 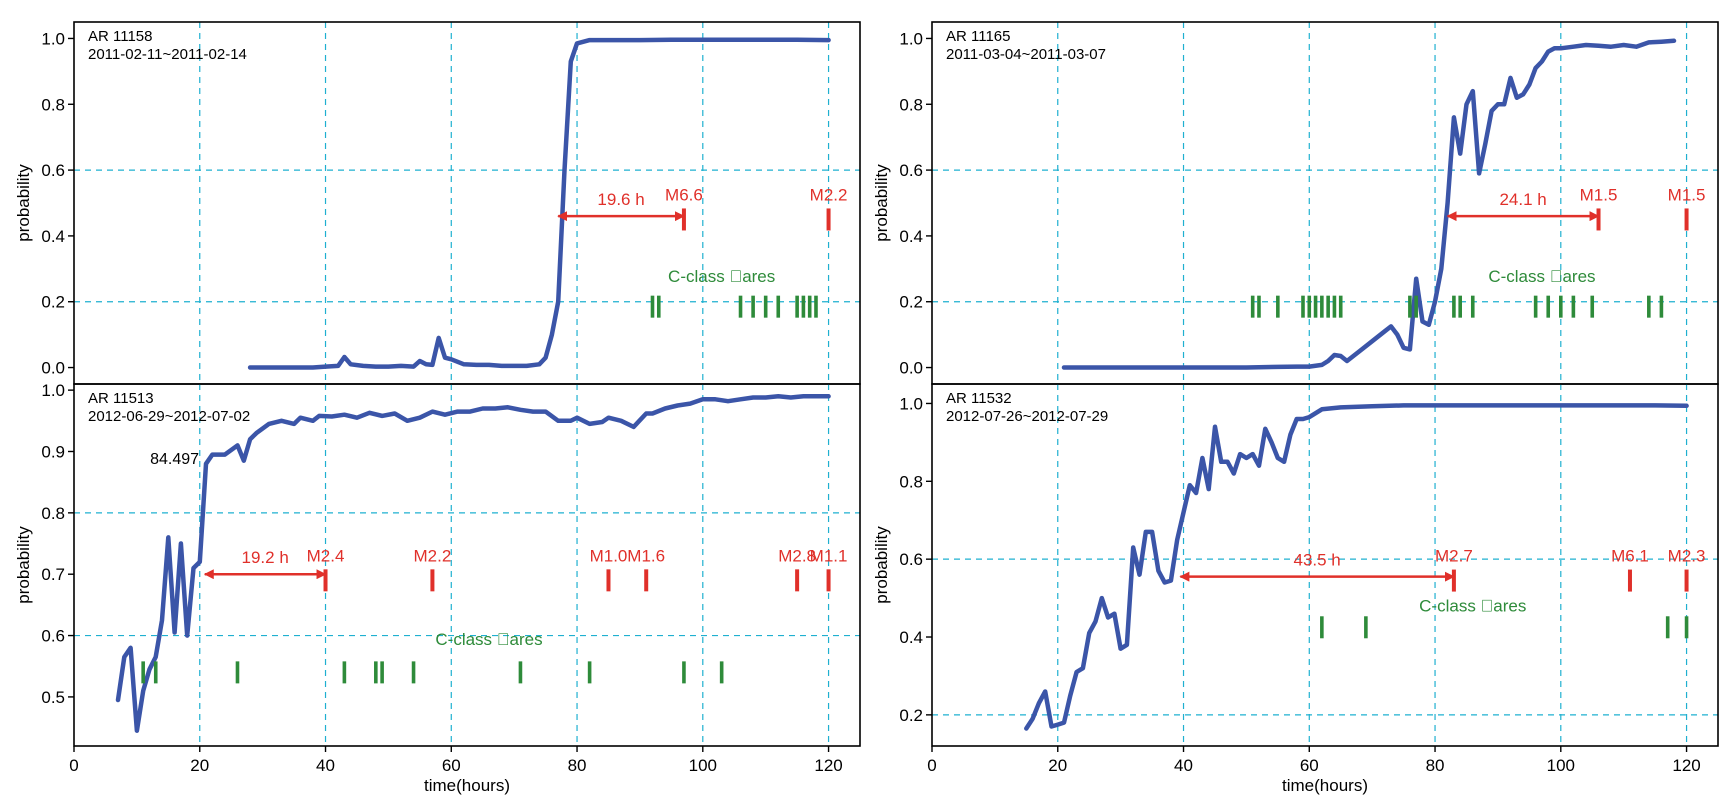 What do you see at coordinates (1454, 556) in the screenshot?
I see `m-flare-label: M2.7` at bounding box center [1454, 556].